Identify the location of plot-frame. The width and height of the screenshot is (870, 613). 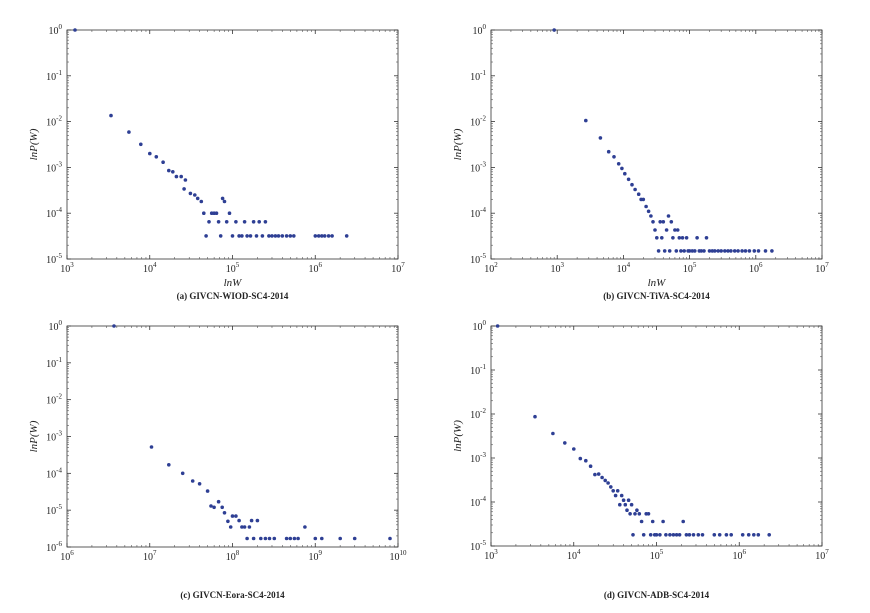
(656, 436).